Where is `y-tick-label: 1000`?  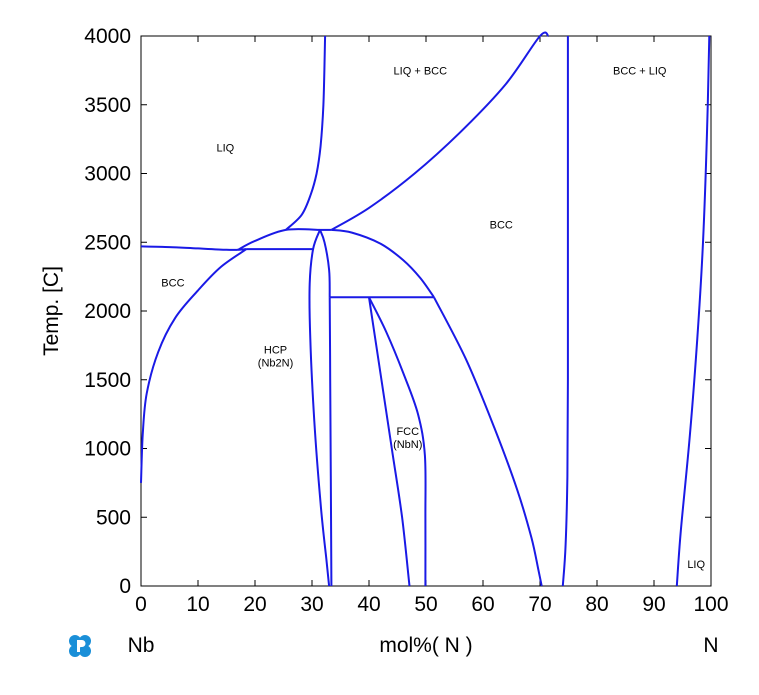 y-tick-label: 1000 is located at coordinates (107, 449).